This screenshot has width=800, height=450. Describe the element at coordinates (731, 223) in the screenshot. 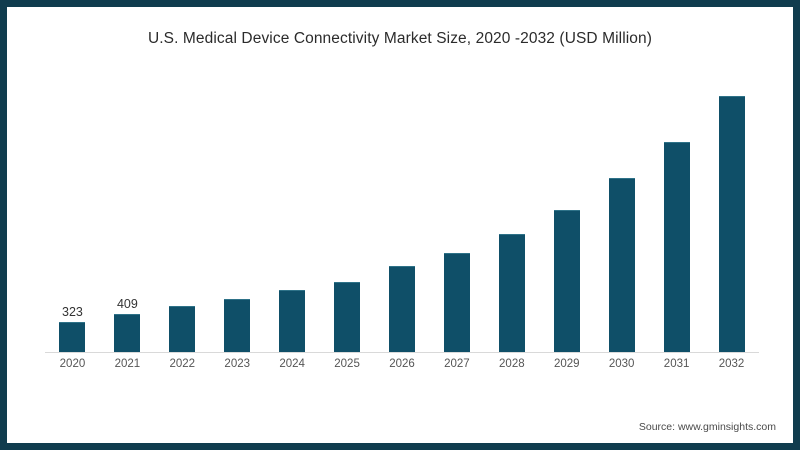

I see `bar-2032` at that location.